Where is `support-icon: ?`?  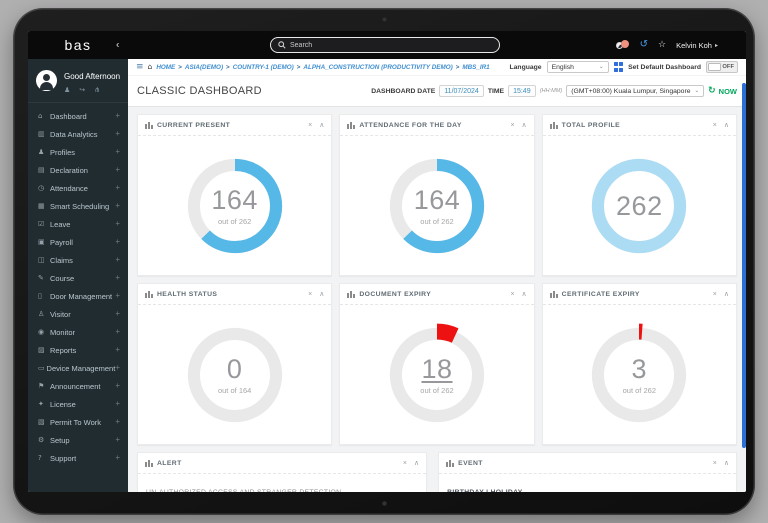 support-icon: ? is located at coordinates (40, 458).